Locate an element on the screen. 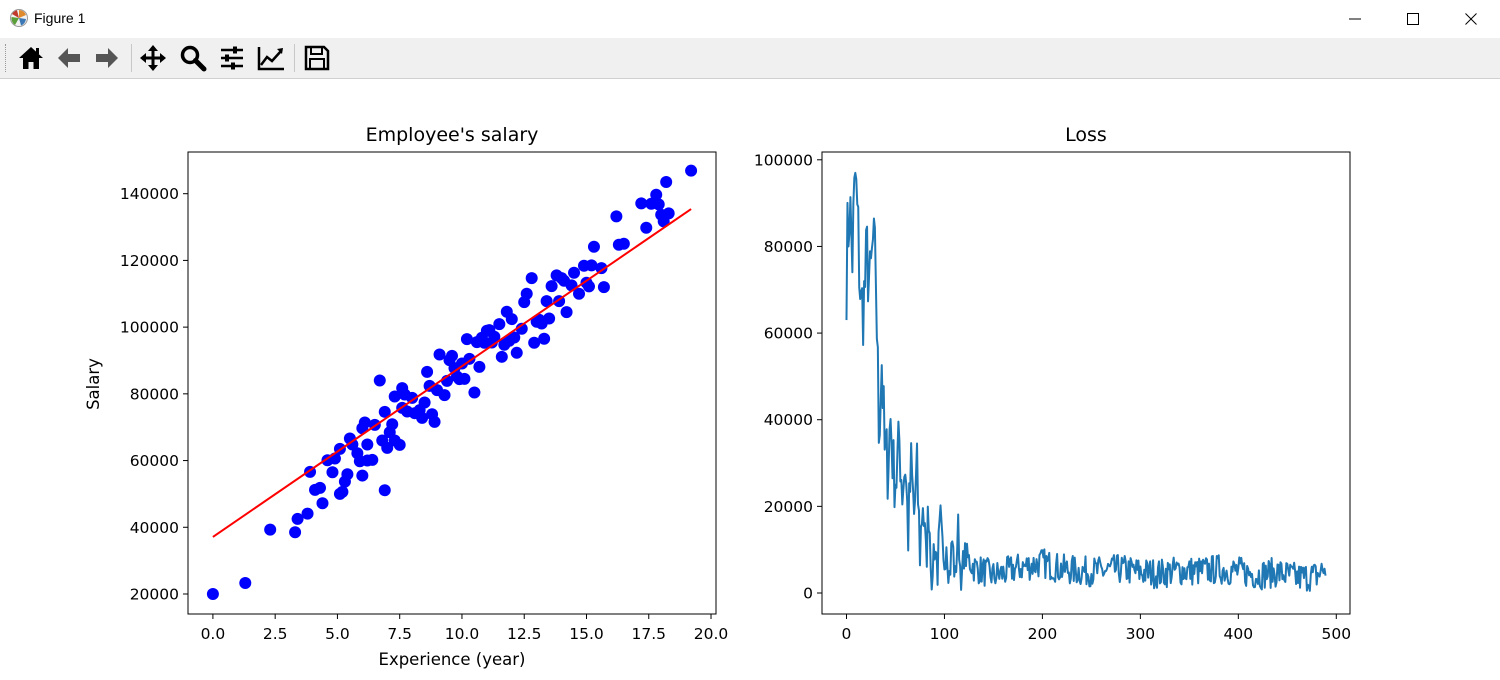  save-icon is located at coordinates (317, 58).